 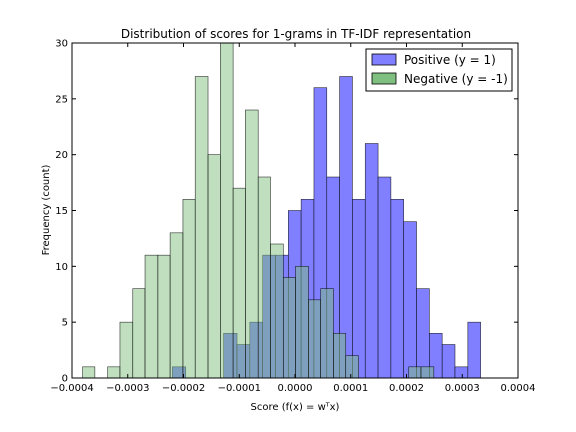 I want to click on x-tick-label: 0.0001, so click(x=350, y=388).